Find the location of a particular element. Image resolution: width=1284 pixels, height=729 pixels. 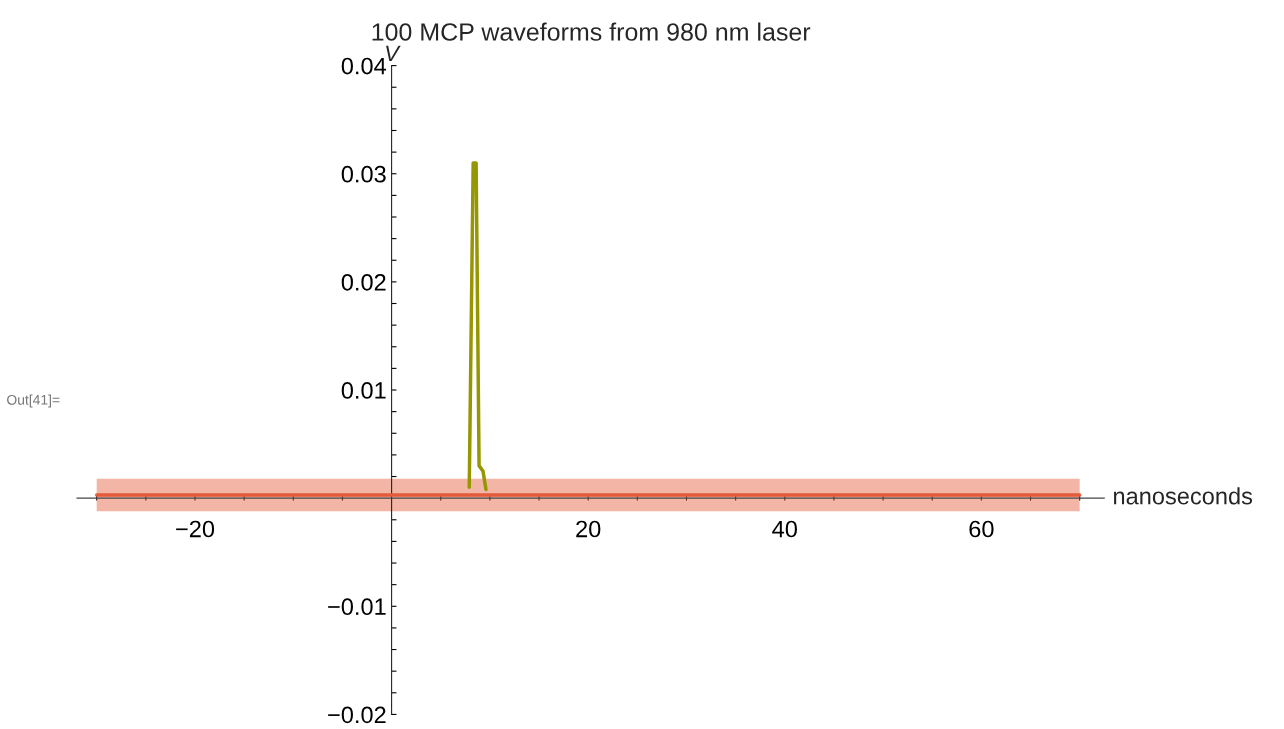

y-tick-label: 0.04 is located at coordinates (364, 66).